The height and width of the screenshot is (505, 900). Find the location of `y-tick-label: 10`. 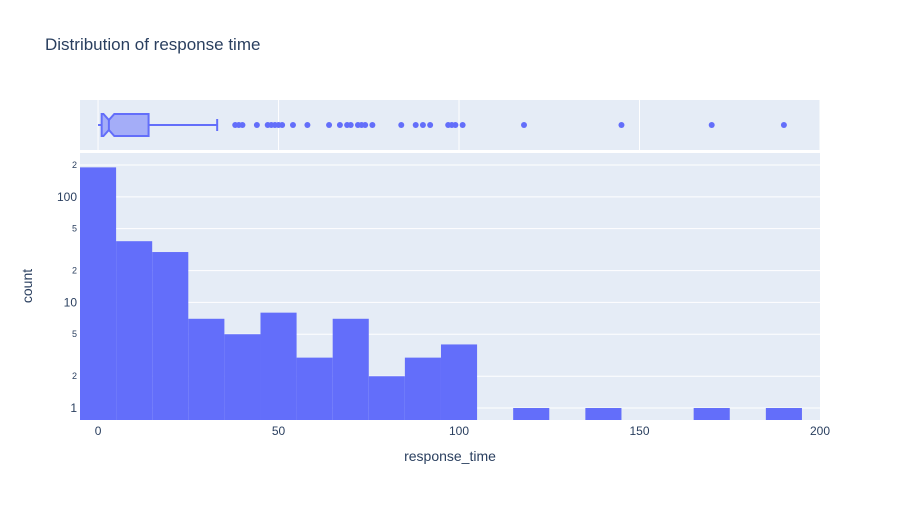

y-tick-label: 10 is located at coordinates (71, 302).